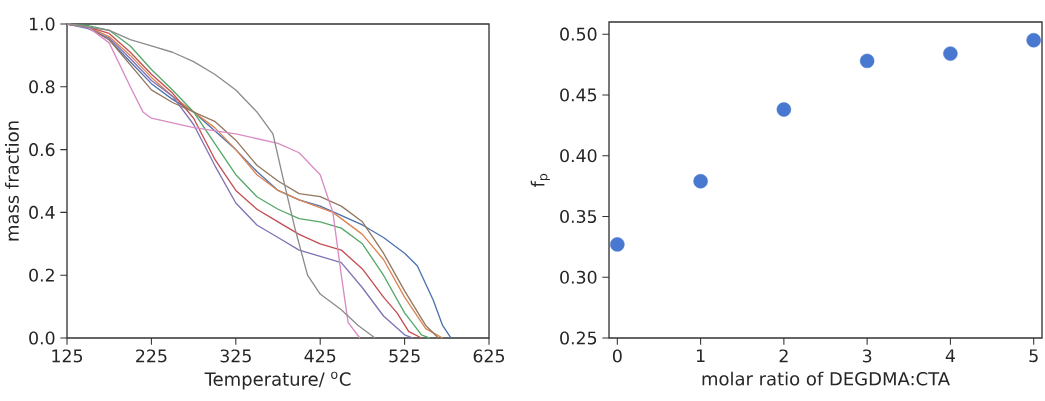 Image resolution: width=1045 pixels, height=401 pixels. I want to click on x-tick-label: 425, so click(320, 356).